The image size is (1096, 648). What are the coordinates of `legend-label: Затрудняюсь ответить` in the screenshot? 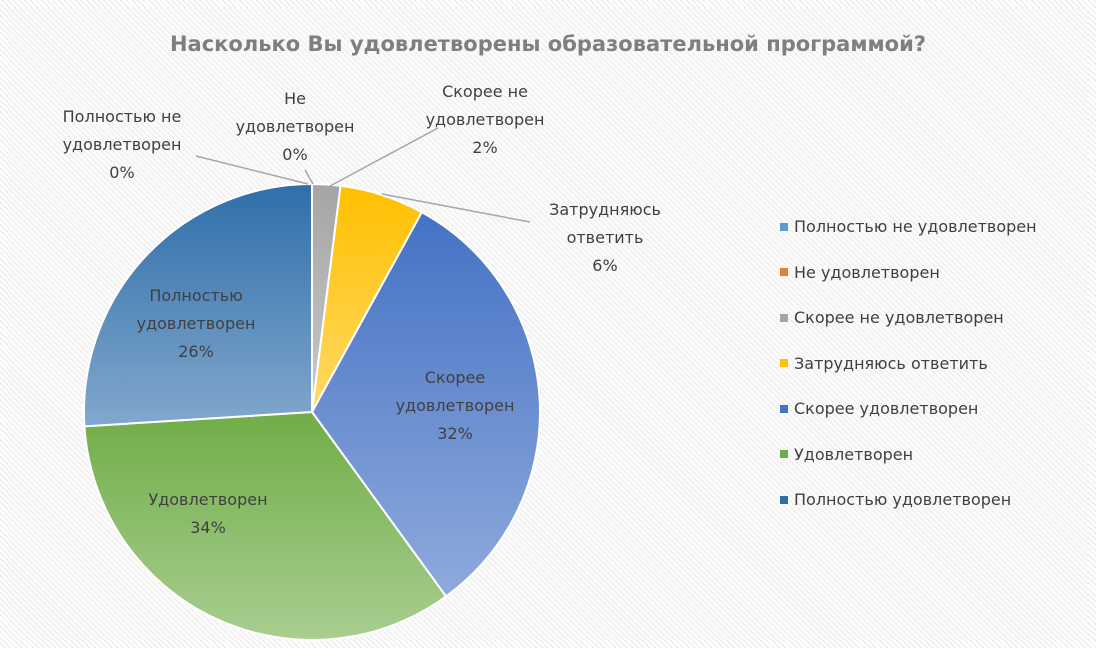 It's located at (891, 363).